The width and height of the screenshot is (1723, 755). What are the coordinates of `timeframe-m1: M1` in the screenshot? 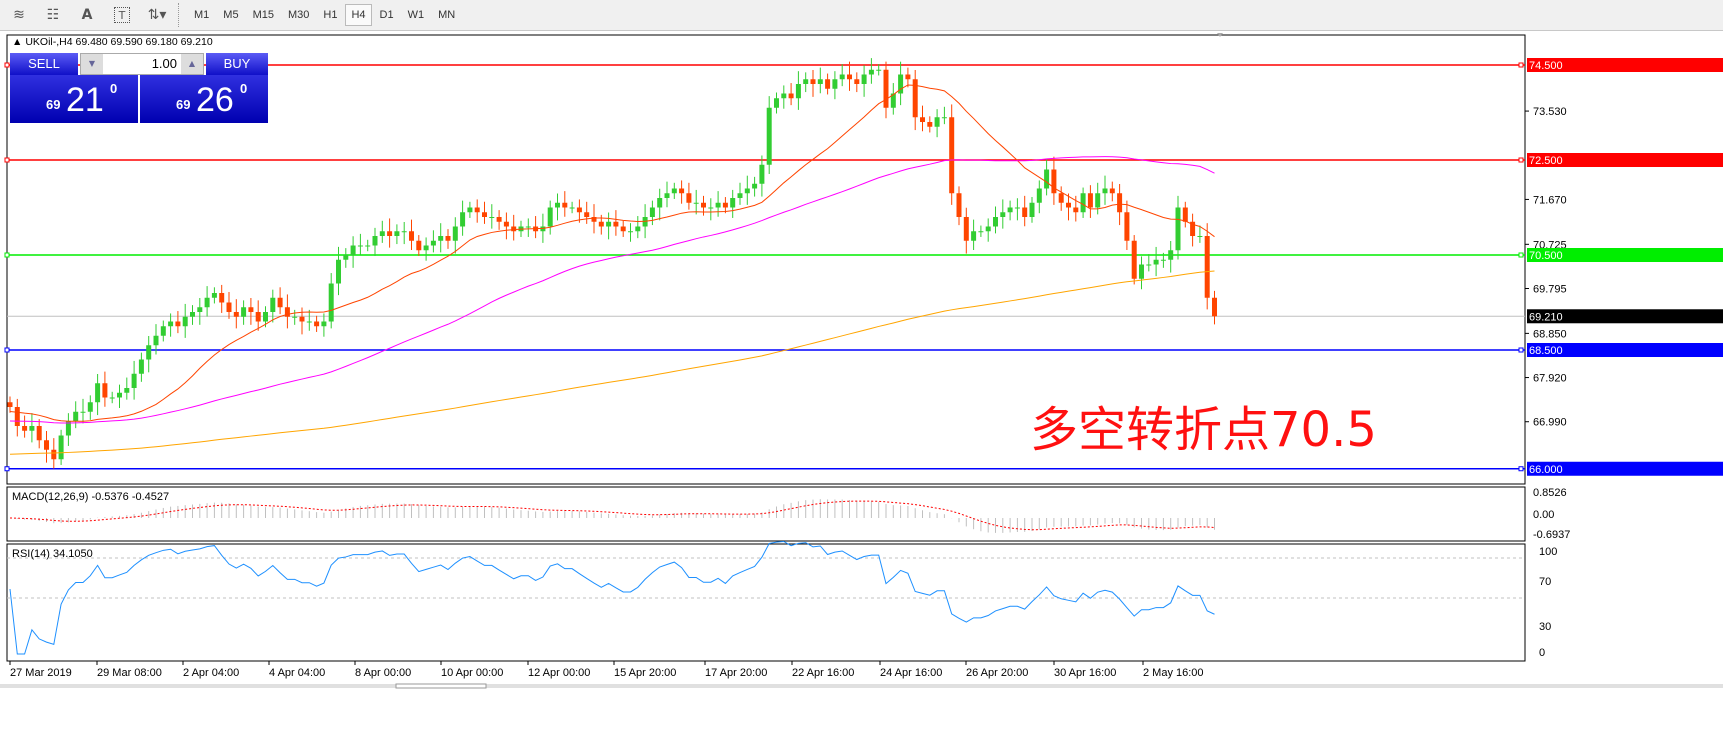 It's located at (202, 15).